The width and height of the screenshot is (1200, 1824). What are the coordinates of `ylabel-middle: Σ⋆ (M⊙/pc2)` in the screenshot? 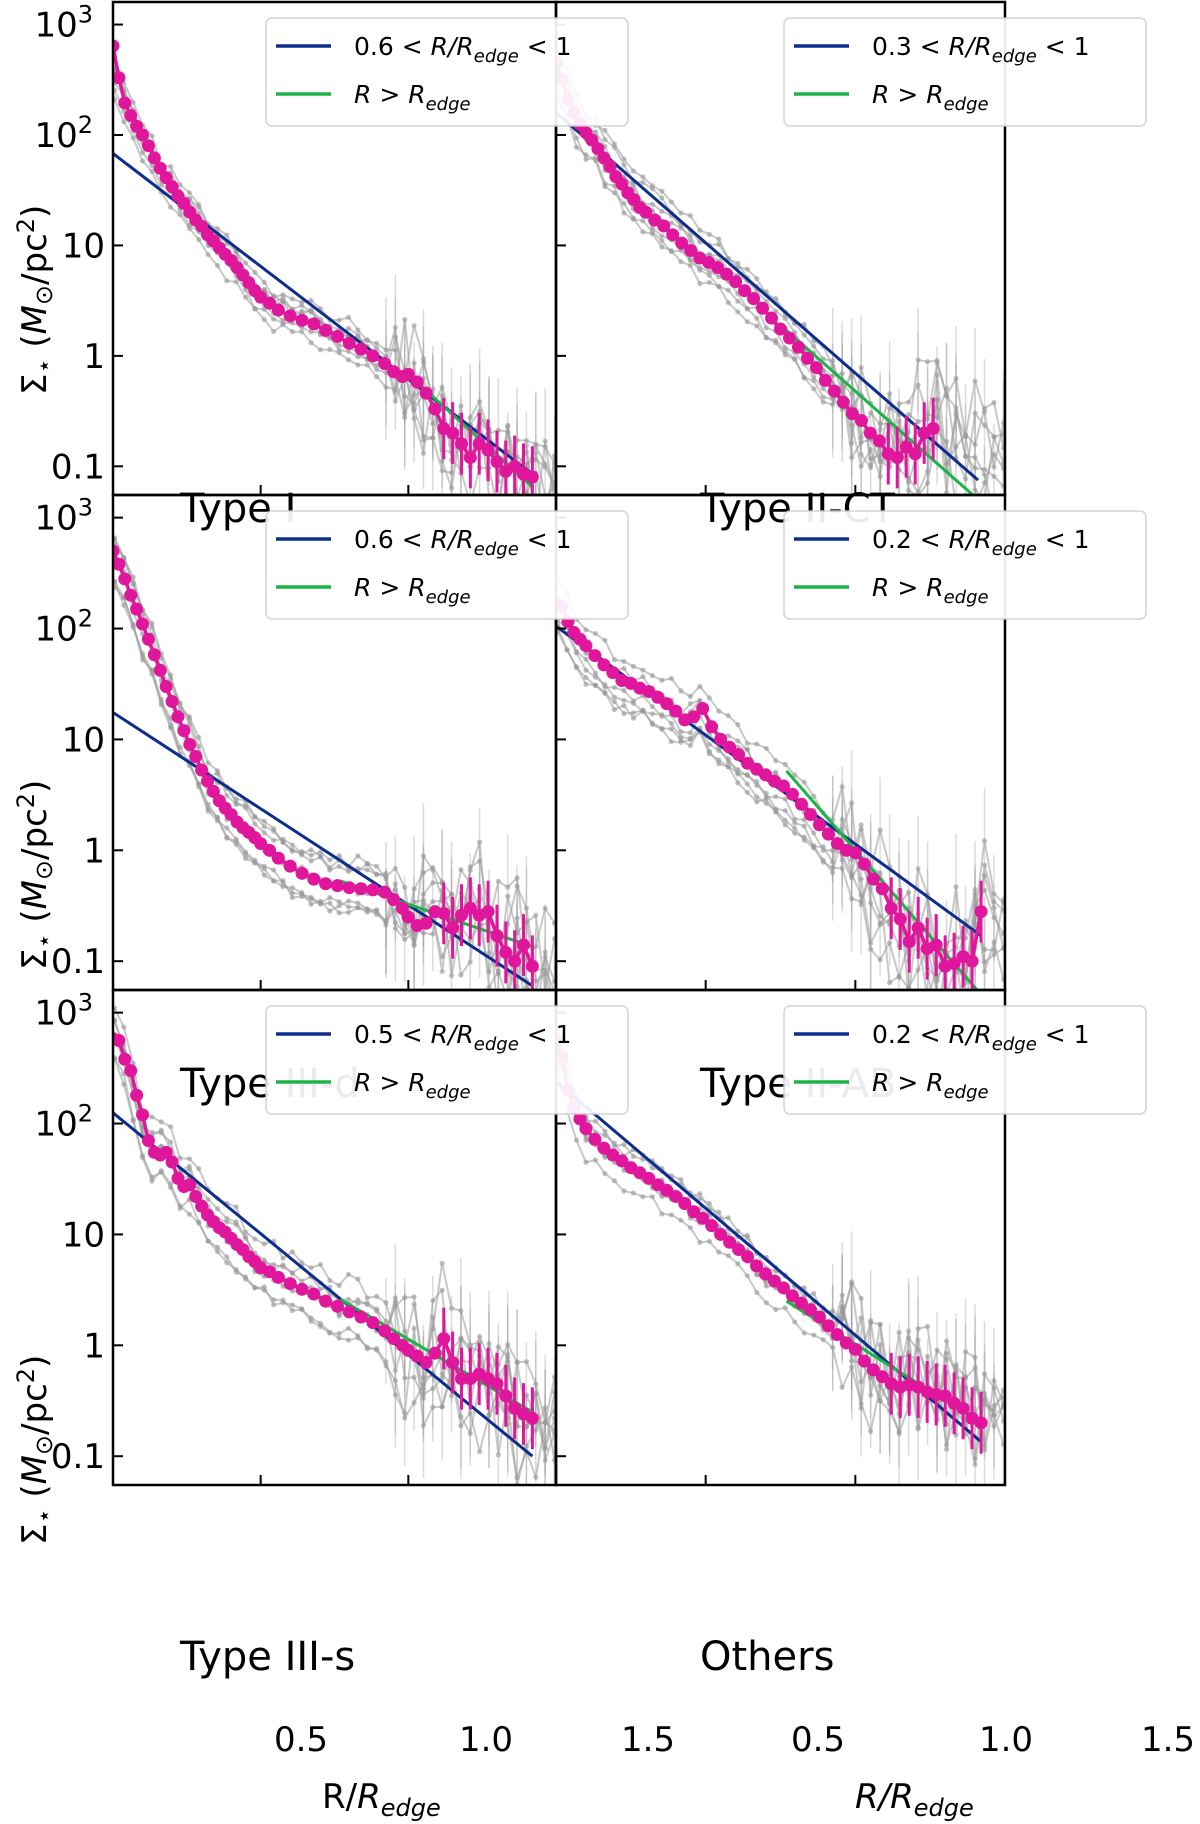 It's located at (35, 875).